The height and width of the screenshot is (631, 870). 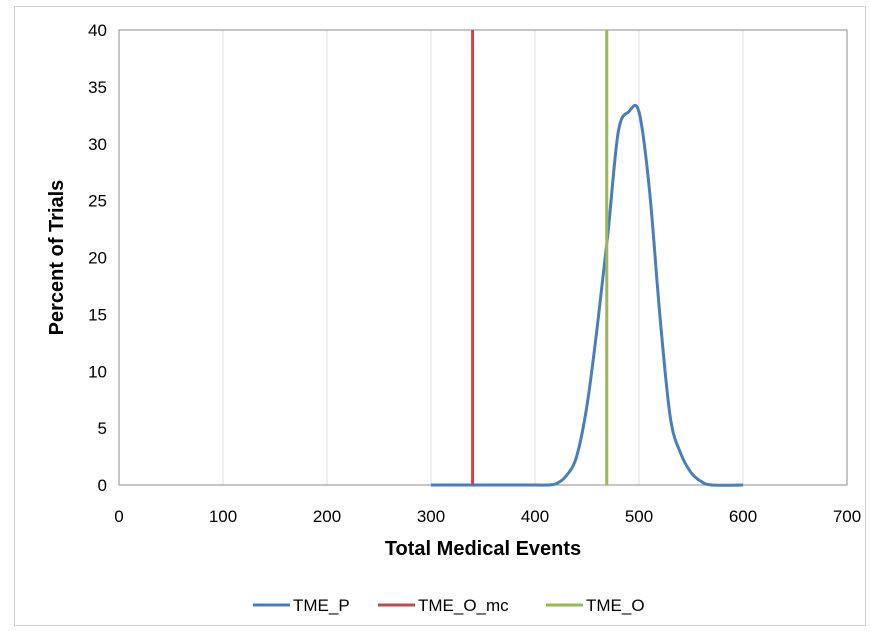 What do you see at coordinates (102, 485) in the screenshot?
I see `y-tick-label: 0` at bounding box center [102, 485].